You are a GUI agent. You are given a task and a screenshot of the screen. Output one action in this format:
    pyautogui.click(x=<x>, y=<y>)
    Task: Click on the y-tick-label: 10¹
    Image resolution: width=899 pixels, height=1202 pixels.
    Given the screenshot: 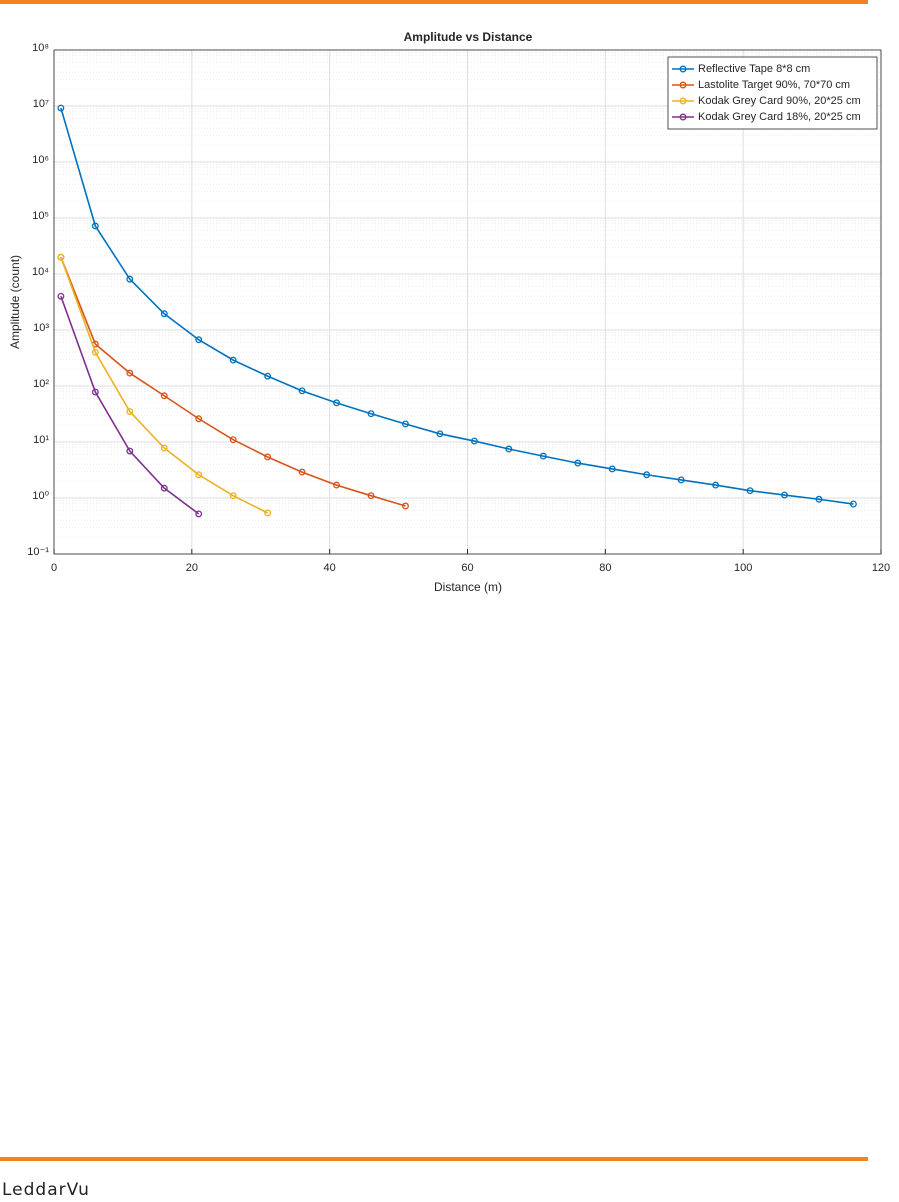 What is the action you would take?
    pyautogui.click(x=41, y=440)
    